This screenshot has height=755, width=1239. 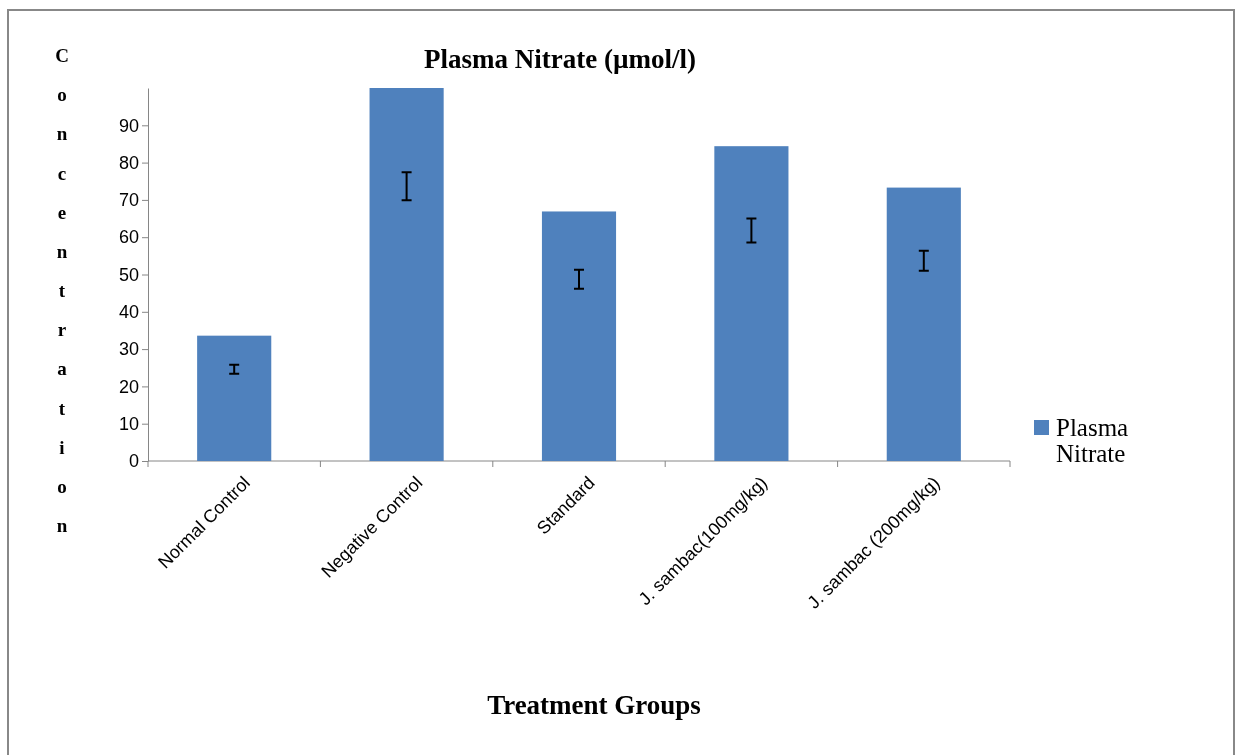 What do you see at coordinates (128, 274) in the screenshot?
I see `y-tick-label: 50` at bounding box center [128, 274].